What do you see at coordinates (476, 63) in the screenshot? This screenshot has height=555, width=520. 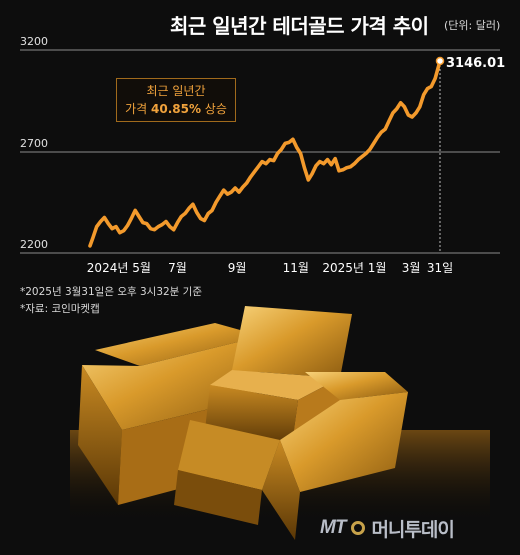 I see `last-value-label: 3146.01` at bounding box center [476, 63].